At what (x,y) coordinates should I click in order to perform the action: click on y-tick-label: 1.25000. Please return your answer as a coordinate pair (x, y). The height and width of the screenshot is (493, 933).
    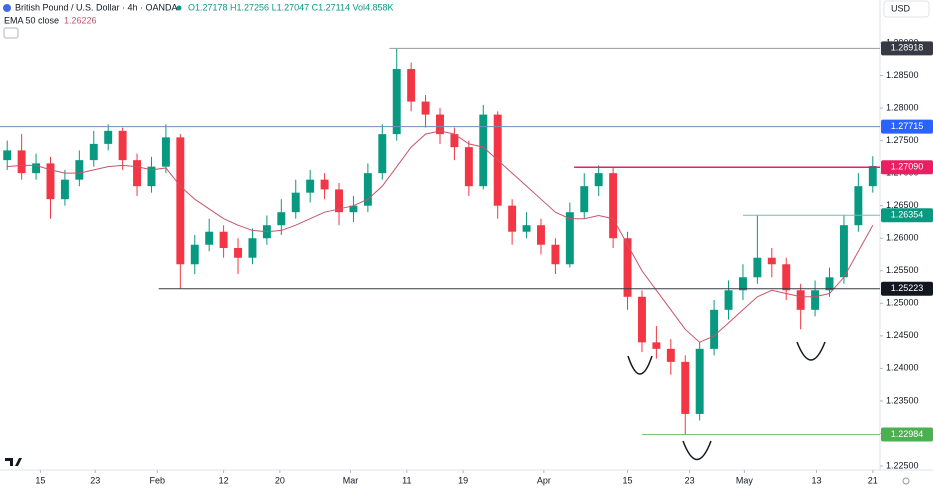
    Looking at the image, I should click on (902, 303).